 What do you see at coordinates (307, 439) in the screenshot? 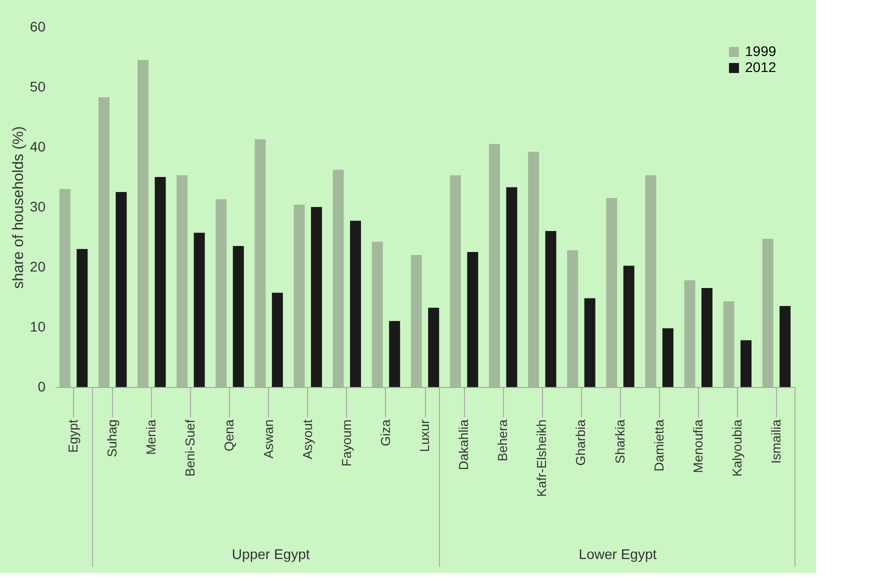
I see `x-tick-label: Asyout` at bounding box center [307, 439].